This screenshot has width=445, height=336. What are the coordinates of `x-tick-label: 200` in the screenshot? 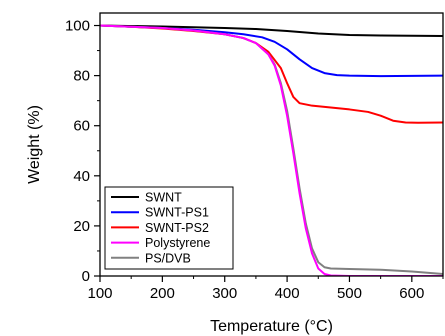 It's located at (162, 293).